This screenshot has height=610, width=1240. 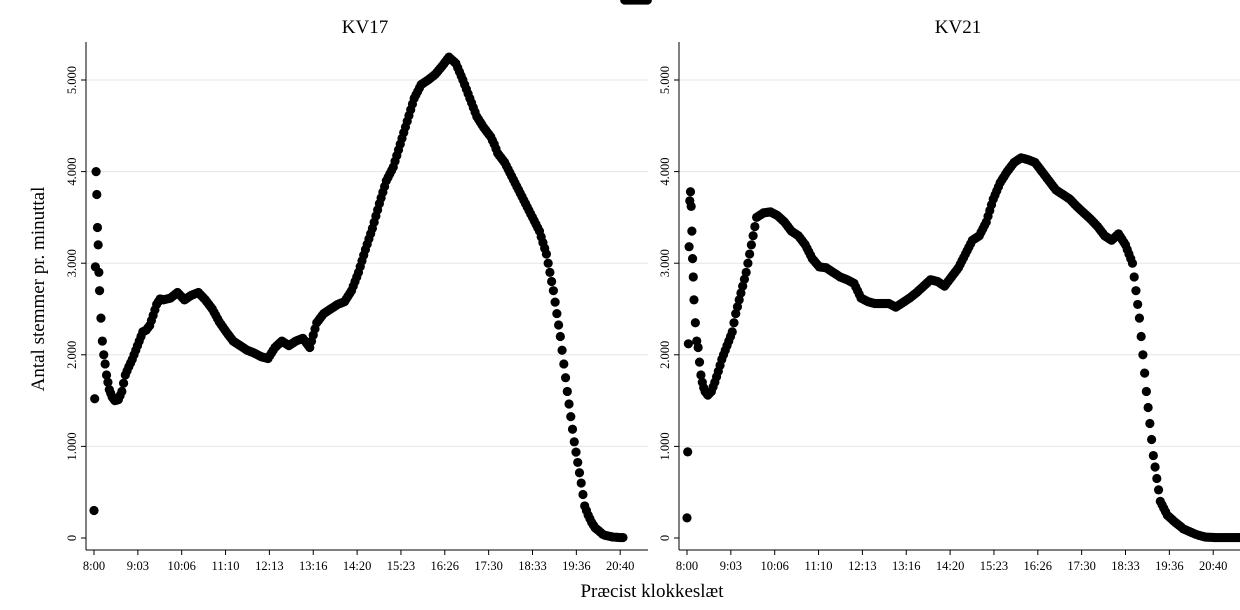 I want to click on x-tick-label: 19:36, so click(x=576, y=566).